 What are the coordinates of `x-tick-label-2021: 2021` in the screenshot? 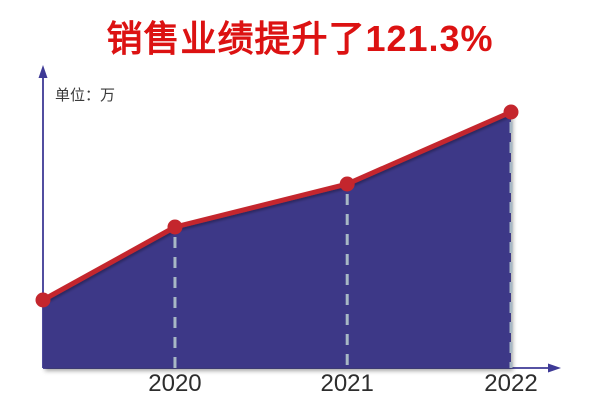 It's located at (347, 383).